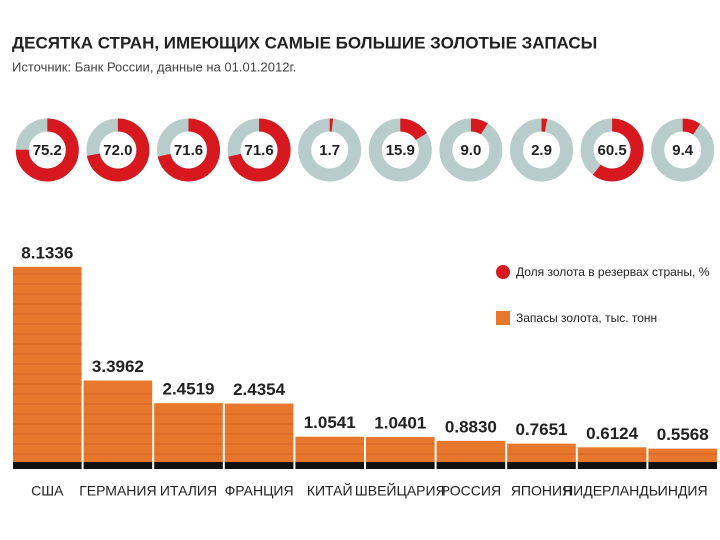 Image resolution: width=720 pixels, height=540 pixels. Describe the element at coordinates (330, 490) in the screenshot. I see `x-tick-label: КИТАЙ` at that location.